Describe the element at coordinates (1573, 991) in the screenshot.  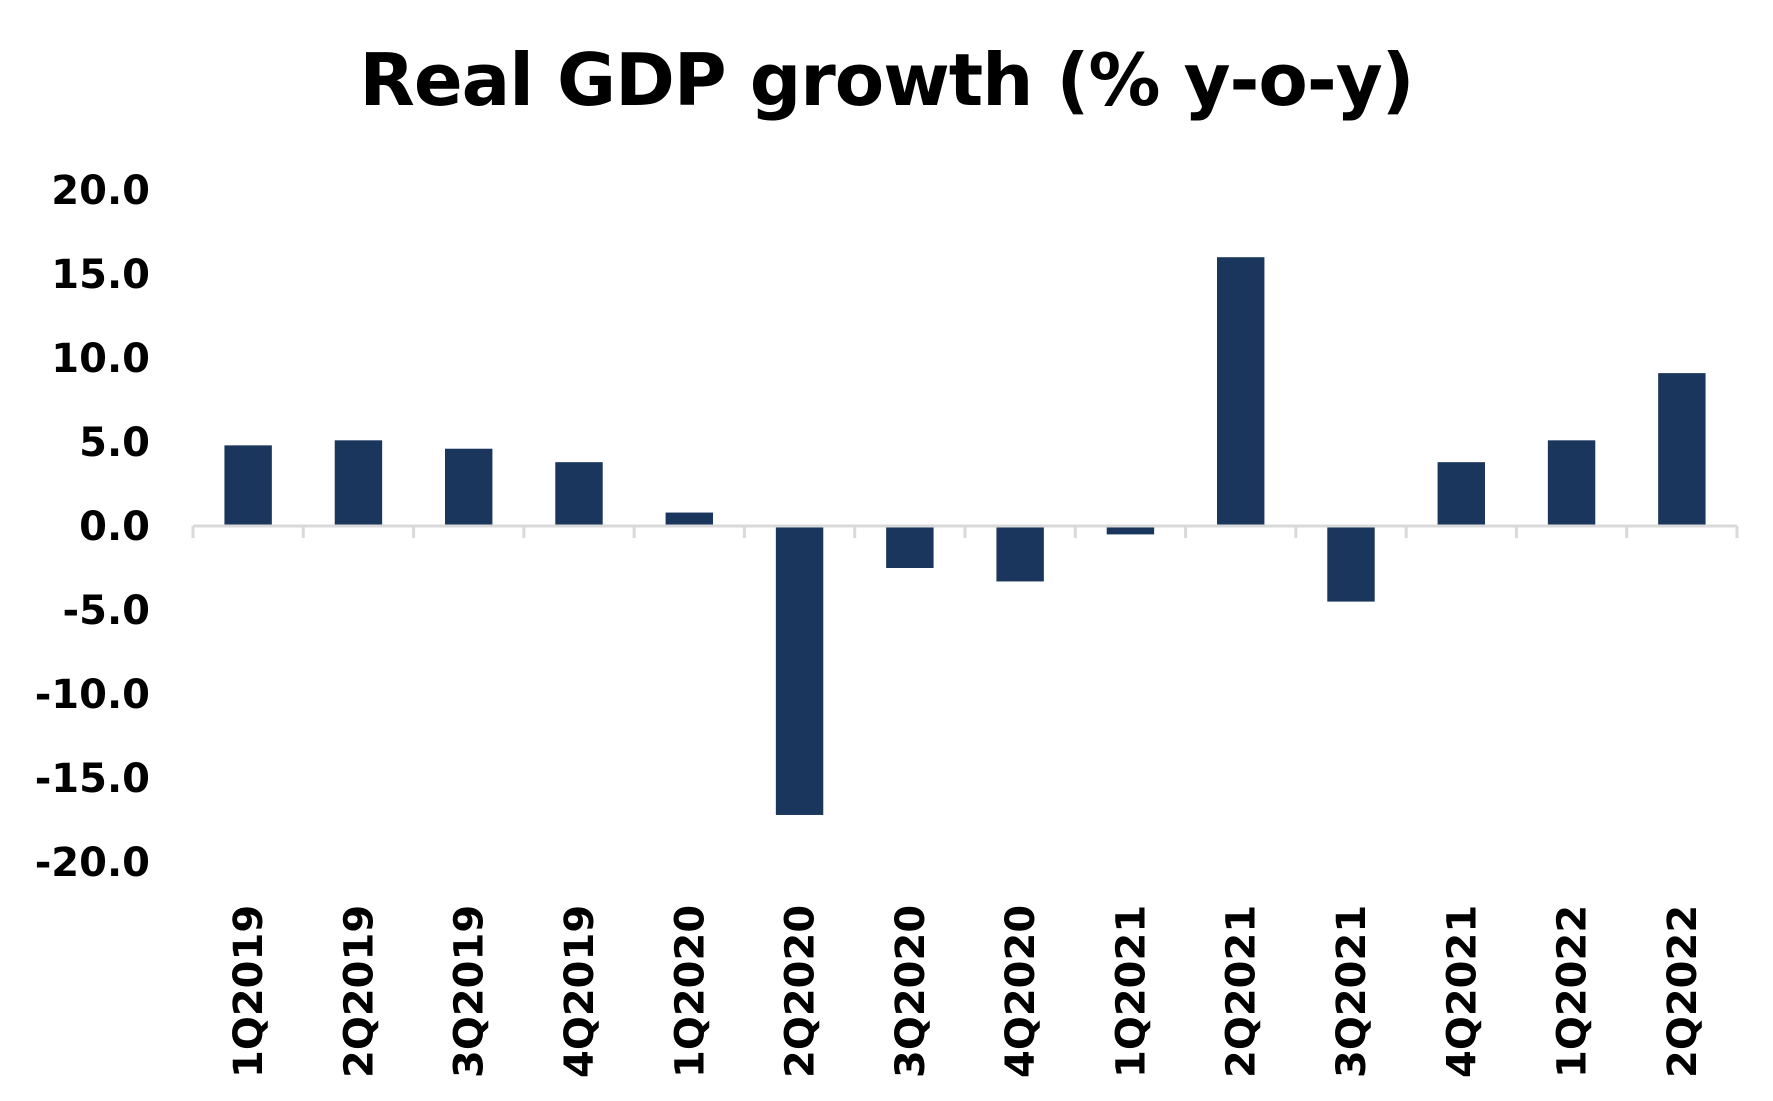
I see `x-tick-label: 1Q2022` at that location.